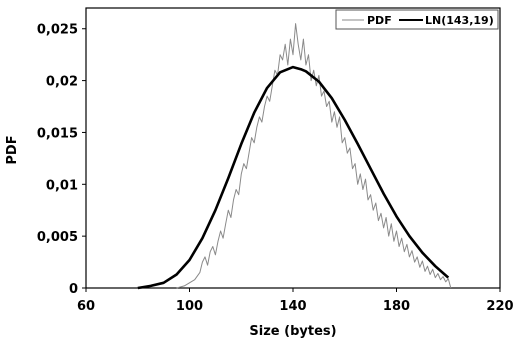 The width and height of the screenshot is (518, 339). I want to click on y-axis-label: PDF, so click(12, 149).